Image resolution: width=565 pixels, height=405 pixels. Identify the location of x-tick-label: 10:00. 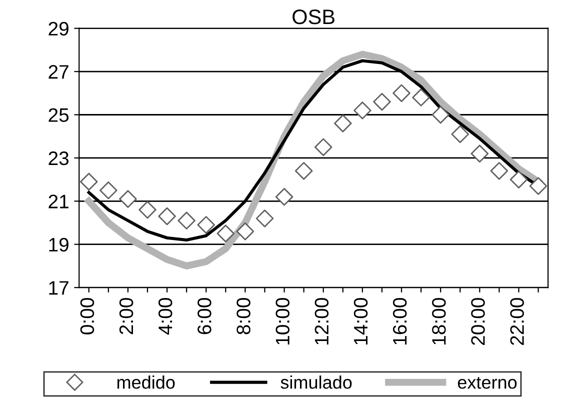
(283, 321).